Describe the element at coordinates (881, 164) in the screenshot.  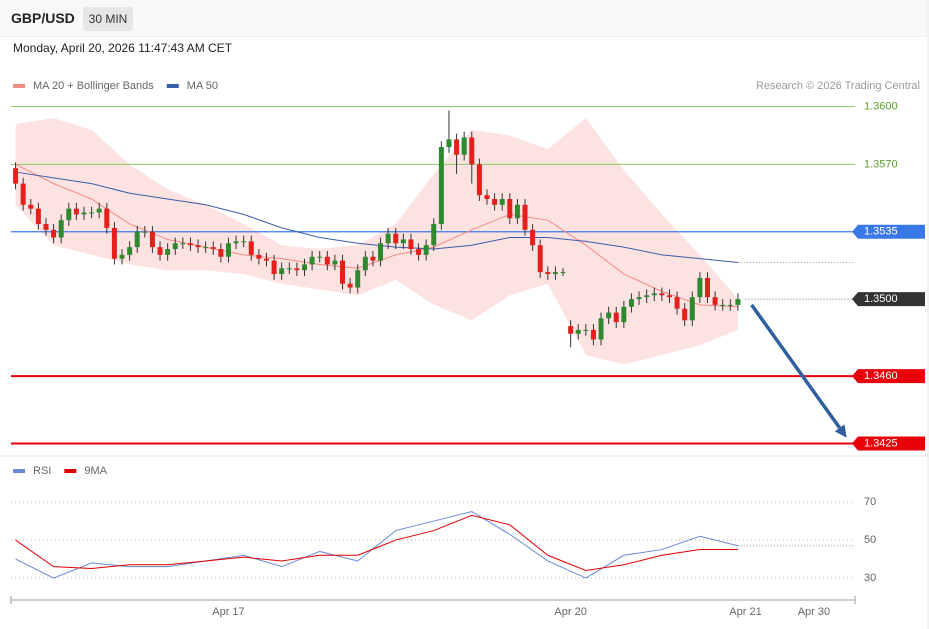
I see `level-label: 1.3570` at that location.